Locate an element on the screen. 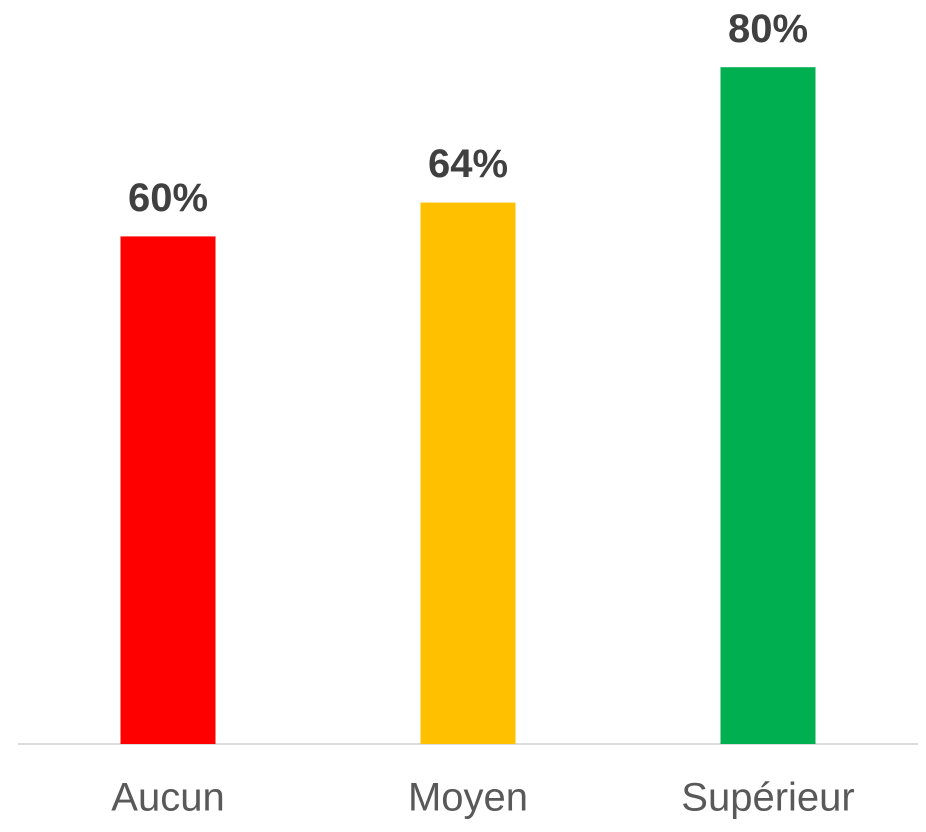 The height and width of the screenshot is (832, 926). value-label: 60% is located at coordinates (168, 198).